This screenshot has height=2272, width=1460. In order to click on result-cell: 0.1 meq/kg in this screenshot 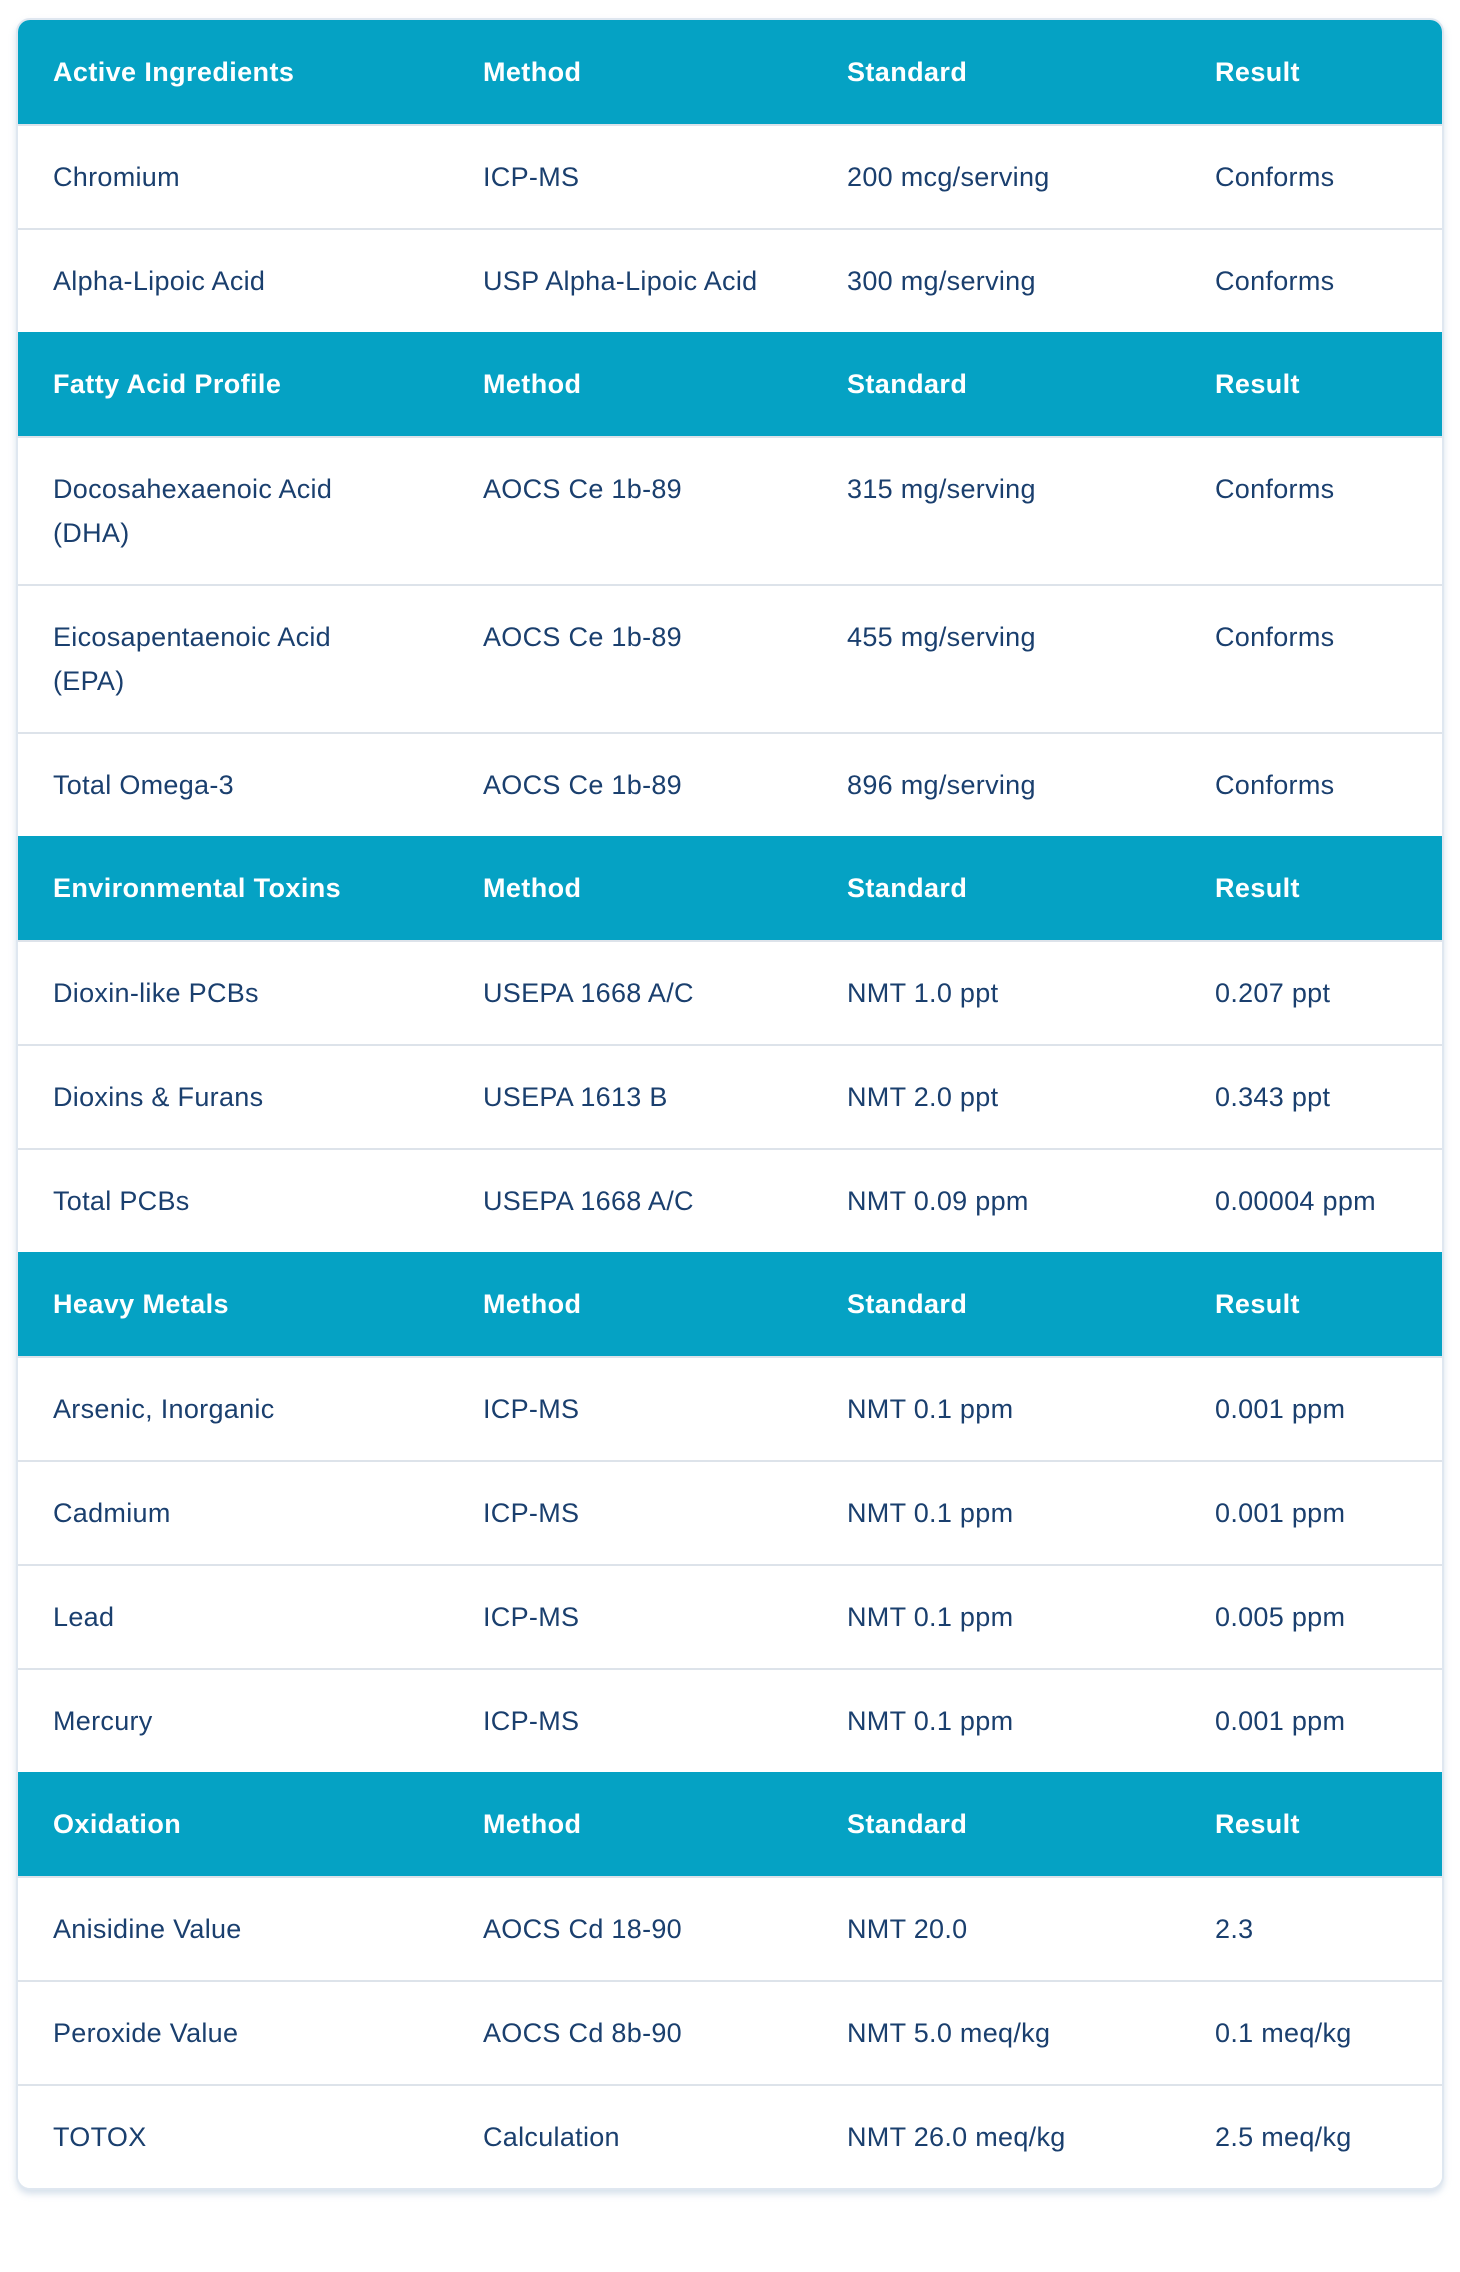, I will do `click(1311, 2032)`.